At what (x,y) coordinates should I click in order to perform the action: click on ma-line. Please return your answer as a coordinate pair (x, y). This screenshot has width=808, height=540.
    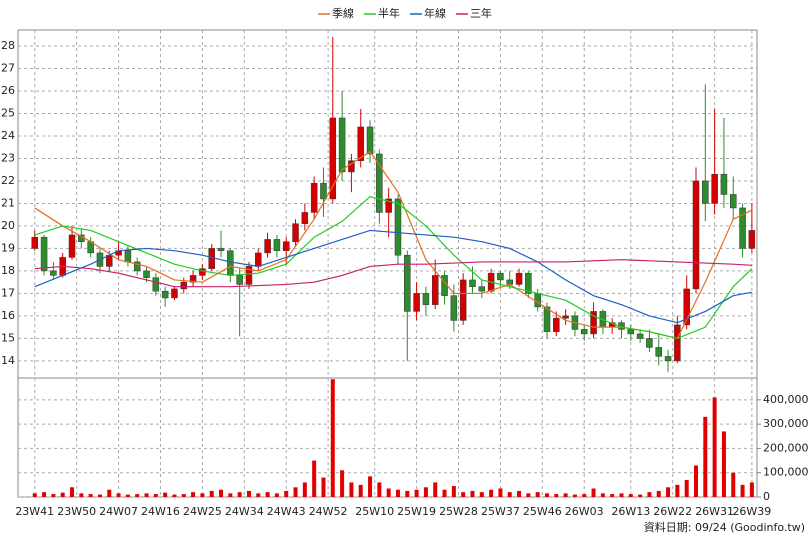
    Looking at the image, I should click on (393, 273).